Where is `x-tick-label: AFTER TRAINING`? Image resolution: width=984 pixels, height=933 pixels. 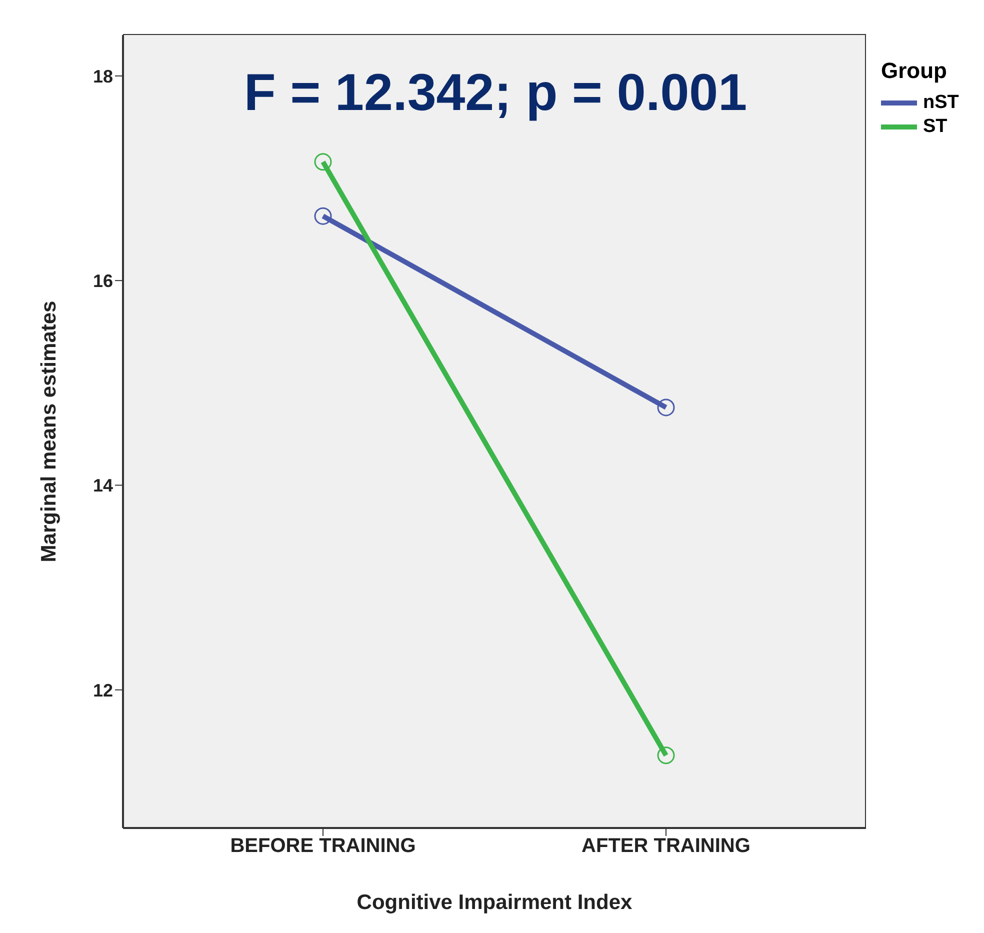
x-tick-label: AFTER TRAINING is located at coordinates (666, 846).